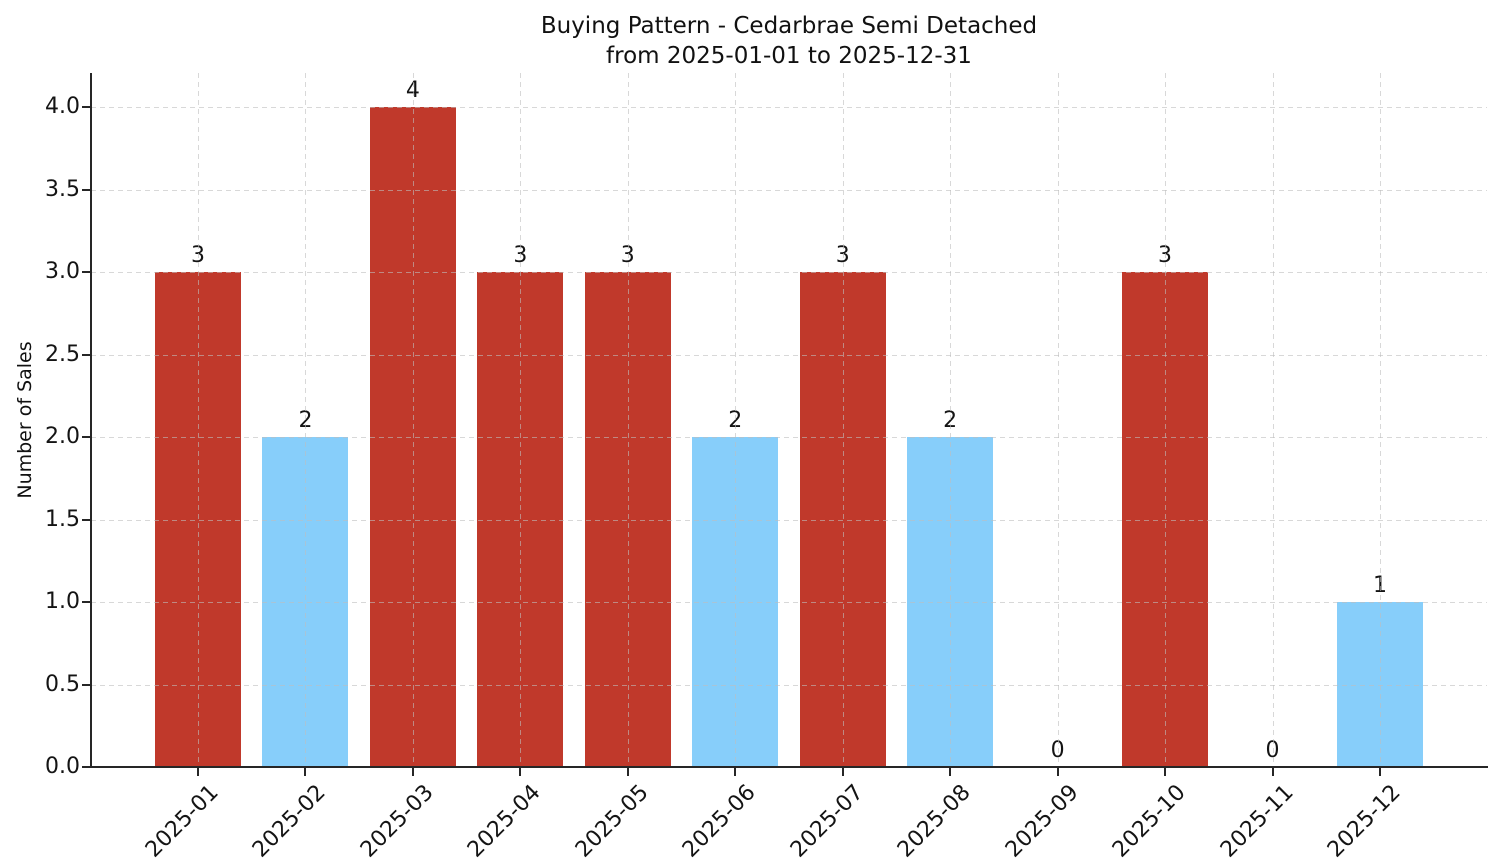 This screenshot has height=863, width=1501. Describe the element at coordinates (1364, 821) in the screenshot. I see `x-tick-label: 2025-12` at that location.